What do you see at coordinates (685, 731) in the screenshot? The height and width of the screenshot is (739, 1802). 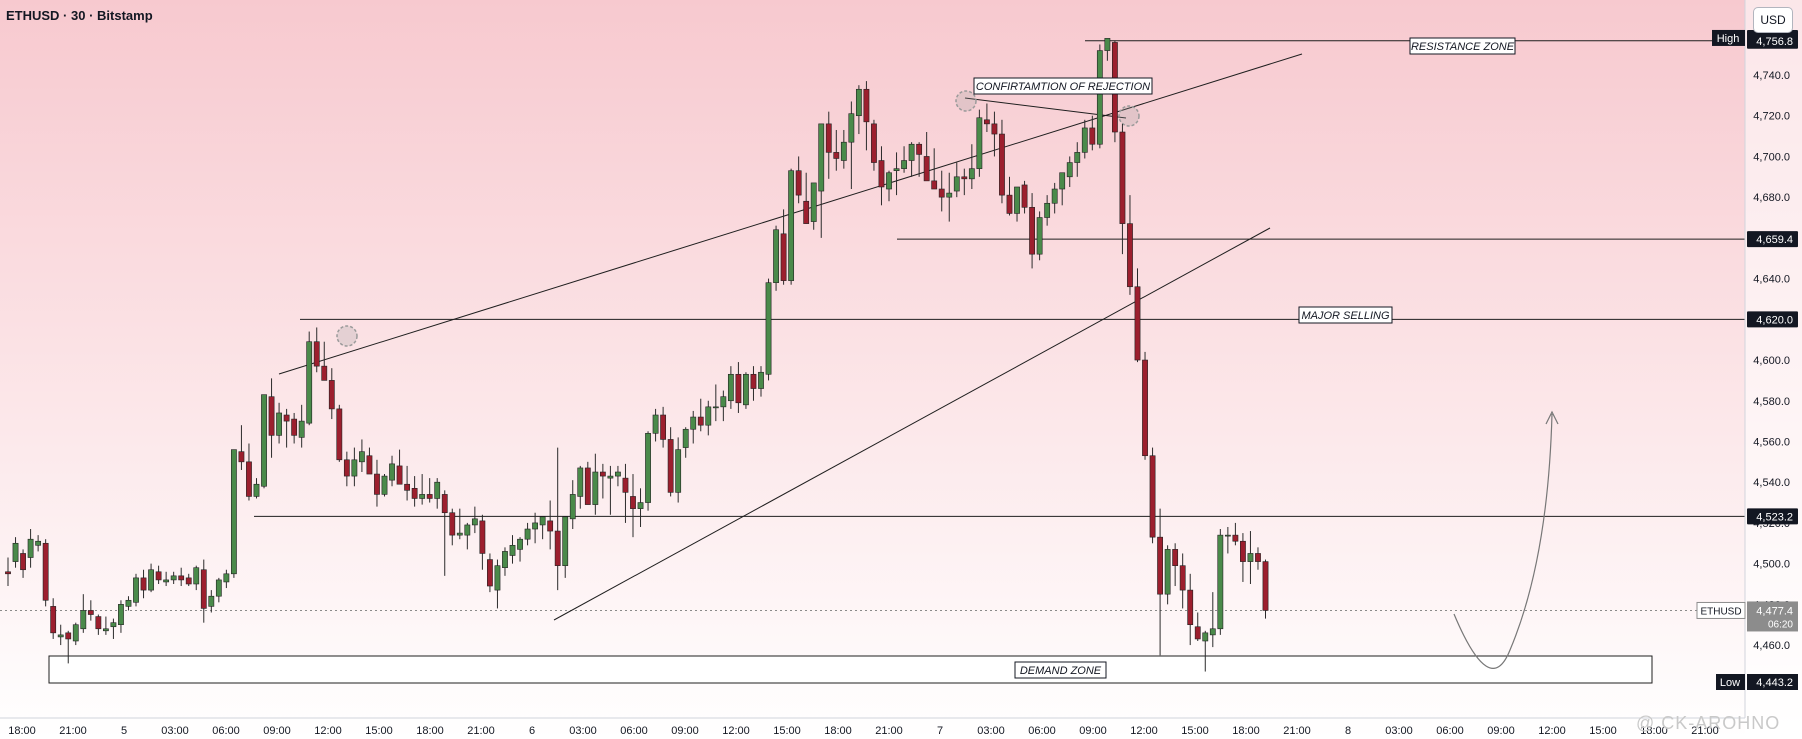 I see `x-tick-label: 09:00` at bounding box center [685, 731].